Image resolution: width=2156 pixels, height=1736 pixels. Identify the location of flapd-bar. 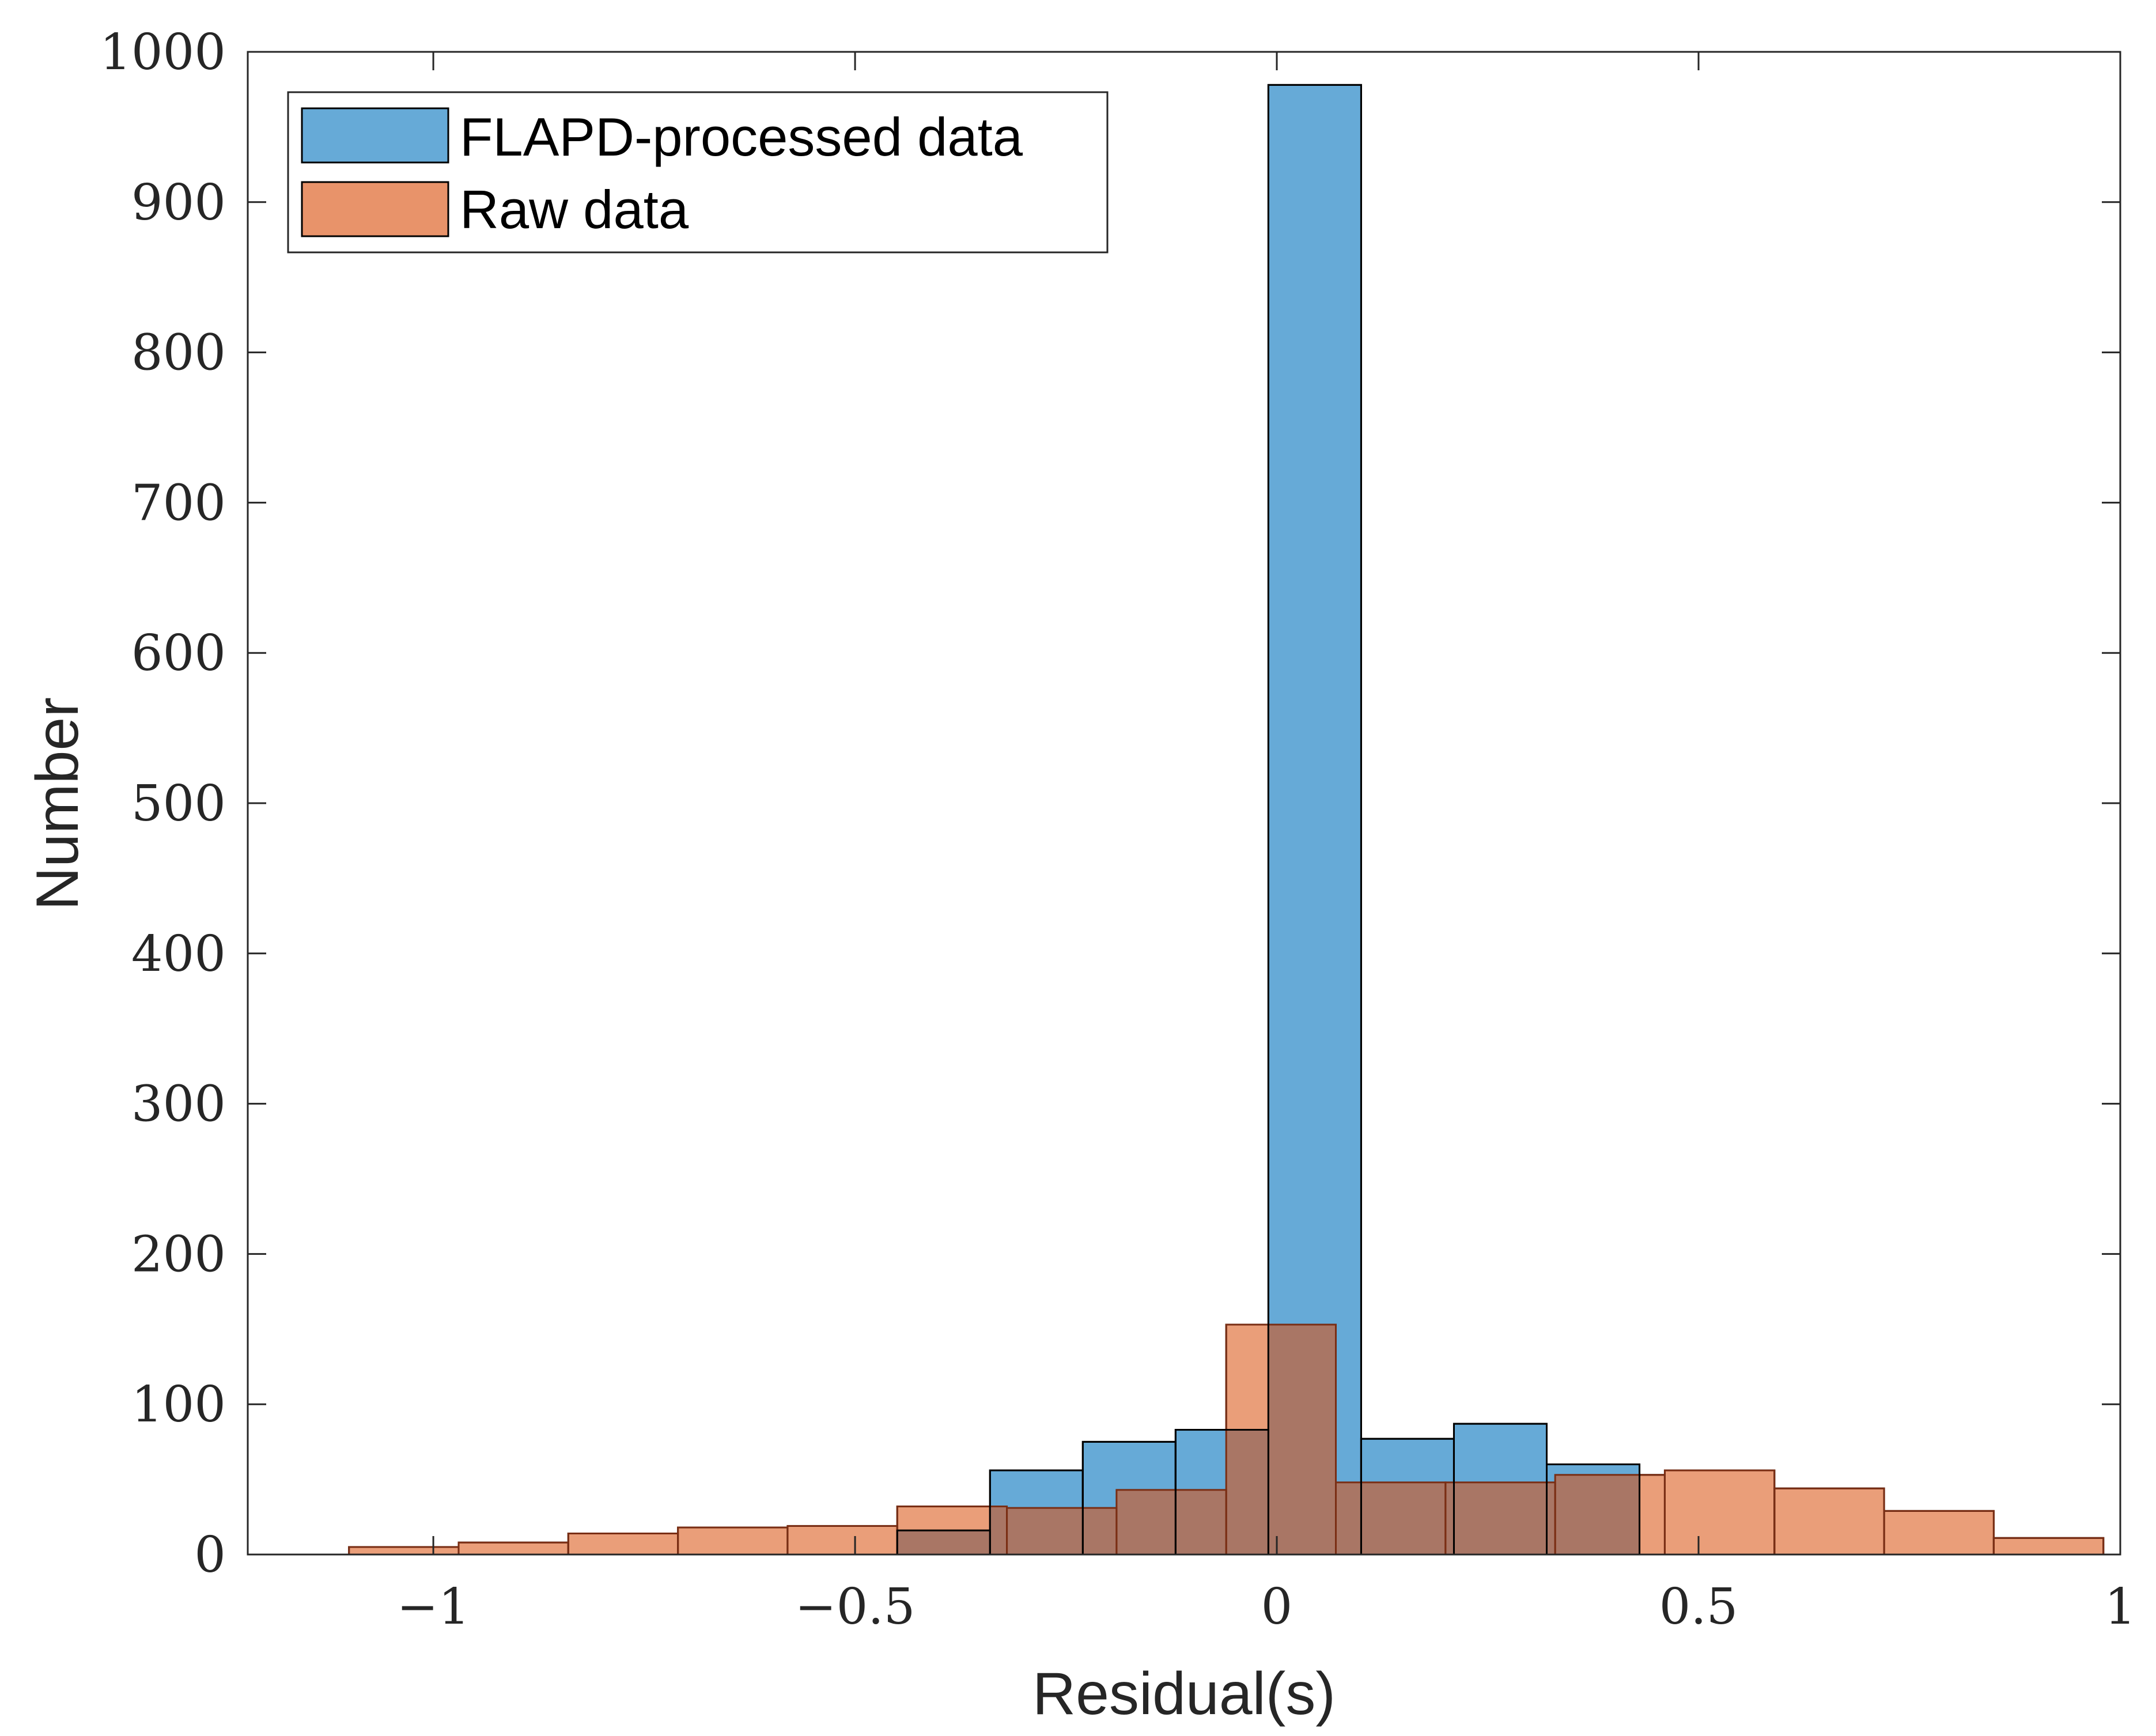
(1315, 820).